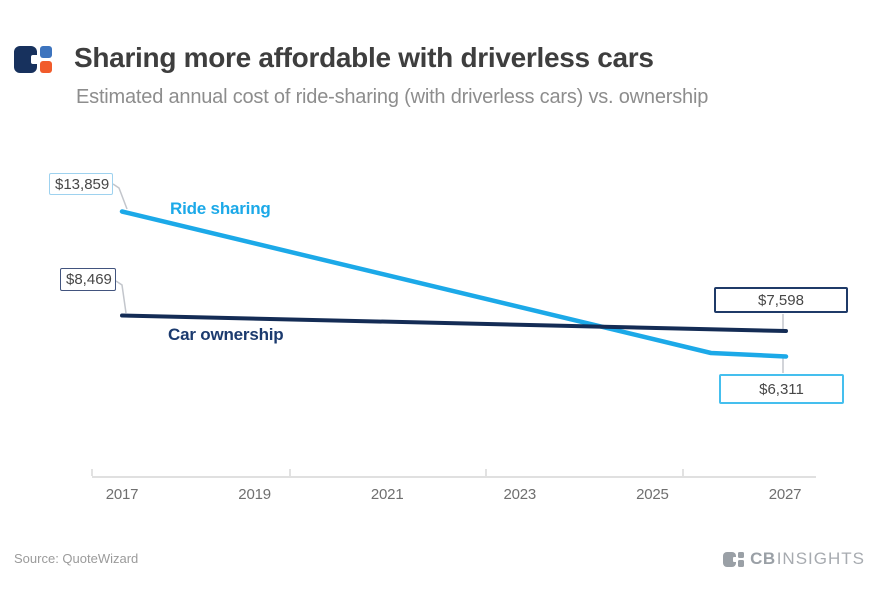 This screenshot has width=880, height=591. Describe the element at coordinates (226, 334) in the screenshot. I see `car-ownership-series-label: Car ownership` at that location.